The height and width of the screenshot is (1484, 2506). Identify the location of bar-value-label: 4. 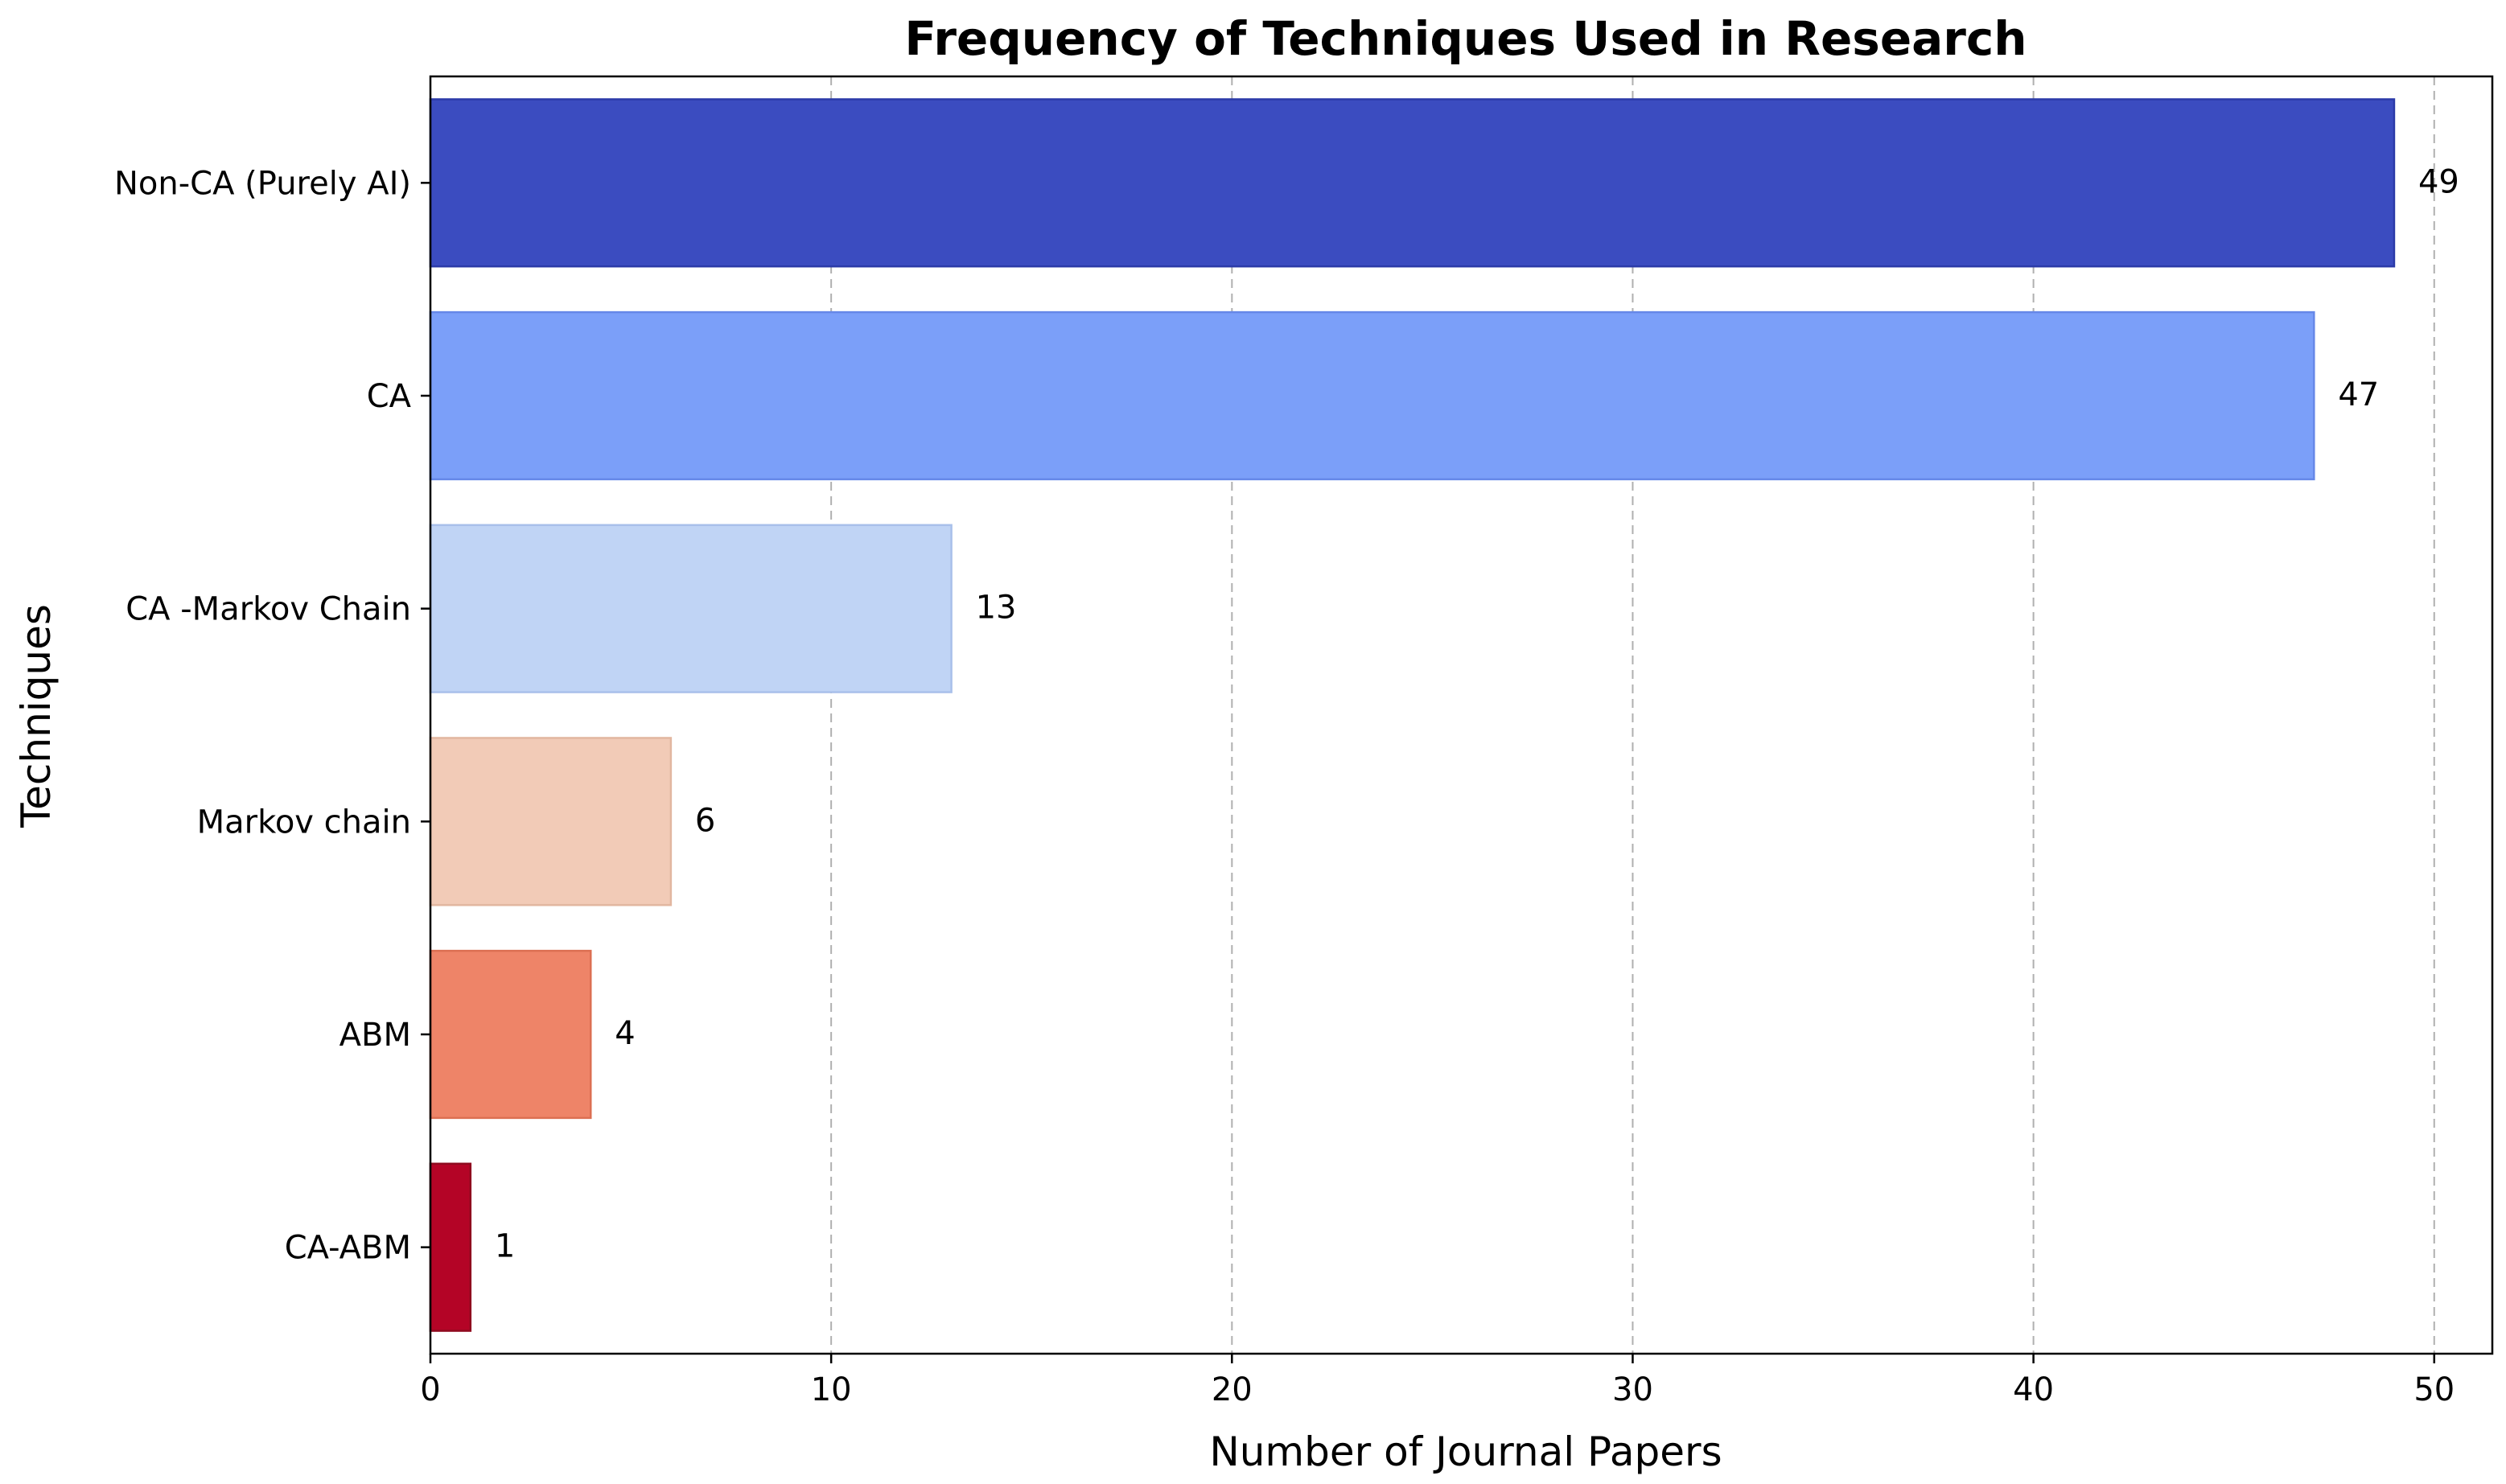
(625, 1034).